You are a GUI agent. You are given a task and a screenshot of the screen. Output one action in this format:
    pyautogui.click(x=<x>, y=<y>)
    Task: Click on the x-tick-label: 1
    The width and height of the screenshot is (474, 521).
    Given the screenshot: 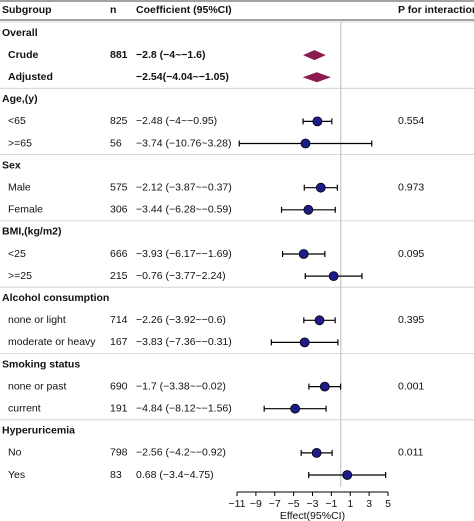 What is the action you would take?
    pyautogui.click(x=350, y=504)
    